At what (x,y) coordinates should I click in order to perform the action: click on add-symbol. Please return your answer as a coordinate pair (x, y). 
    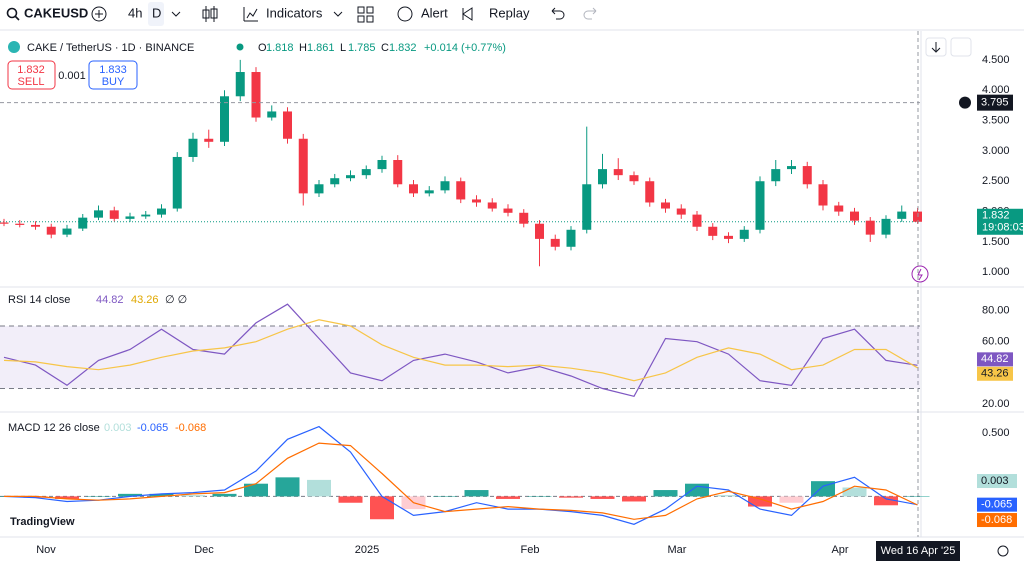
    Looking at the image, I should click on (99, 14).